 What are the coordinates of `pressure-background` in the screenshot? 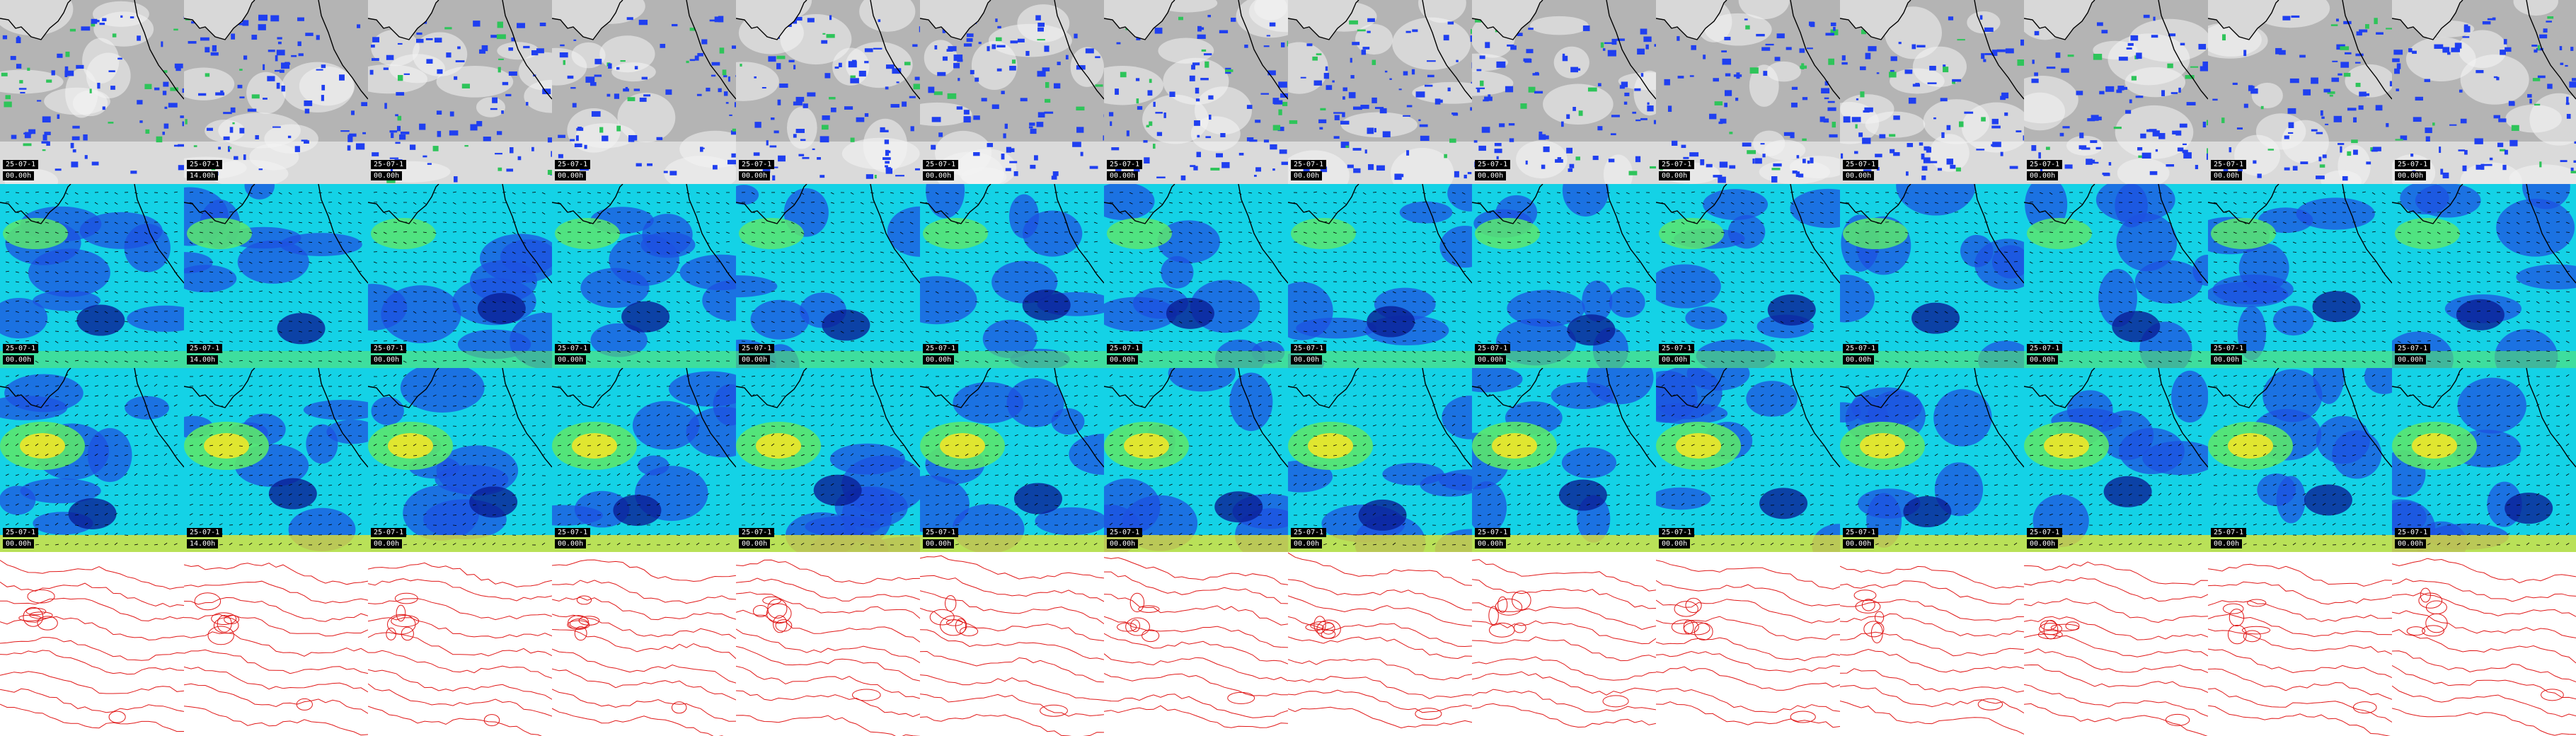 It's located at (460, 644).